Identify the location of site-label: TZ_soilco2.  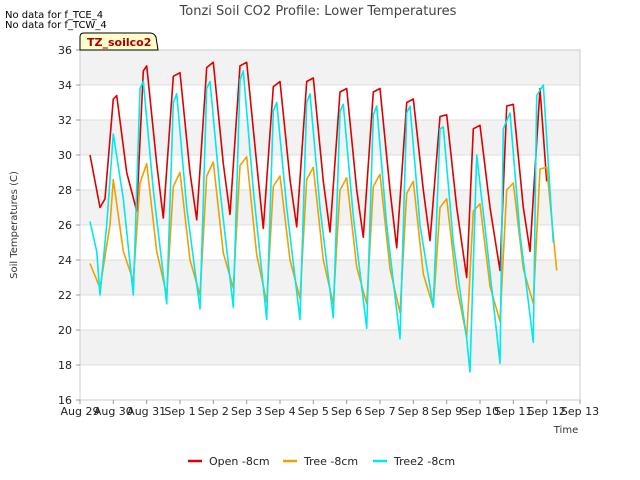
(119, 42).